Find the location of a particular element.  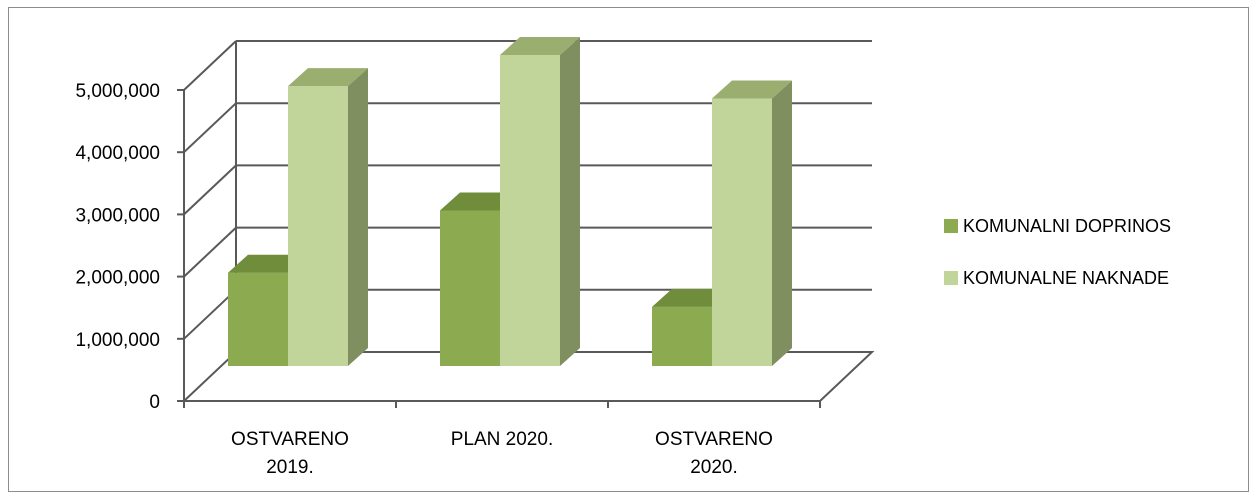

x-tick-label: PLAN 2020. is located at coordinates (502, 439).